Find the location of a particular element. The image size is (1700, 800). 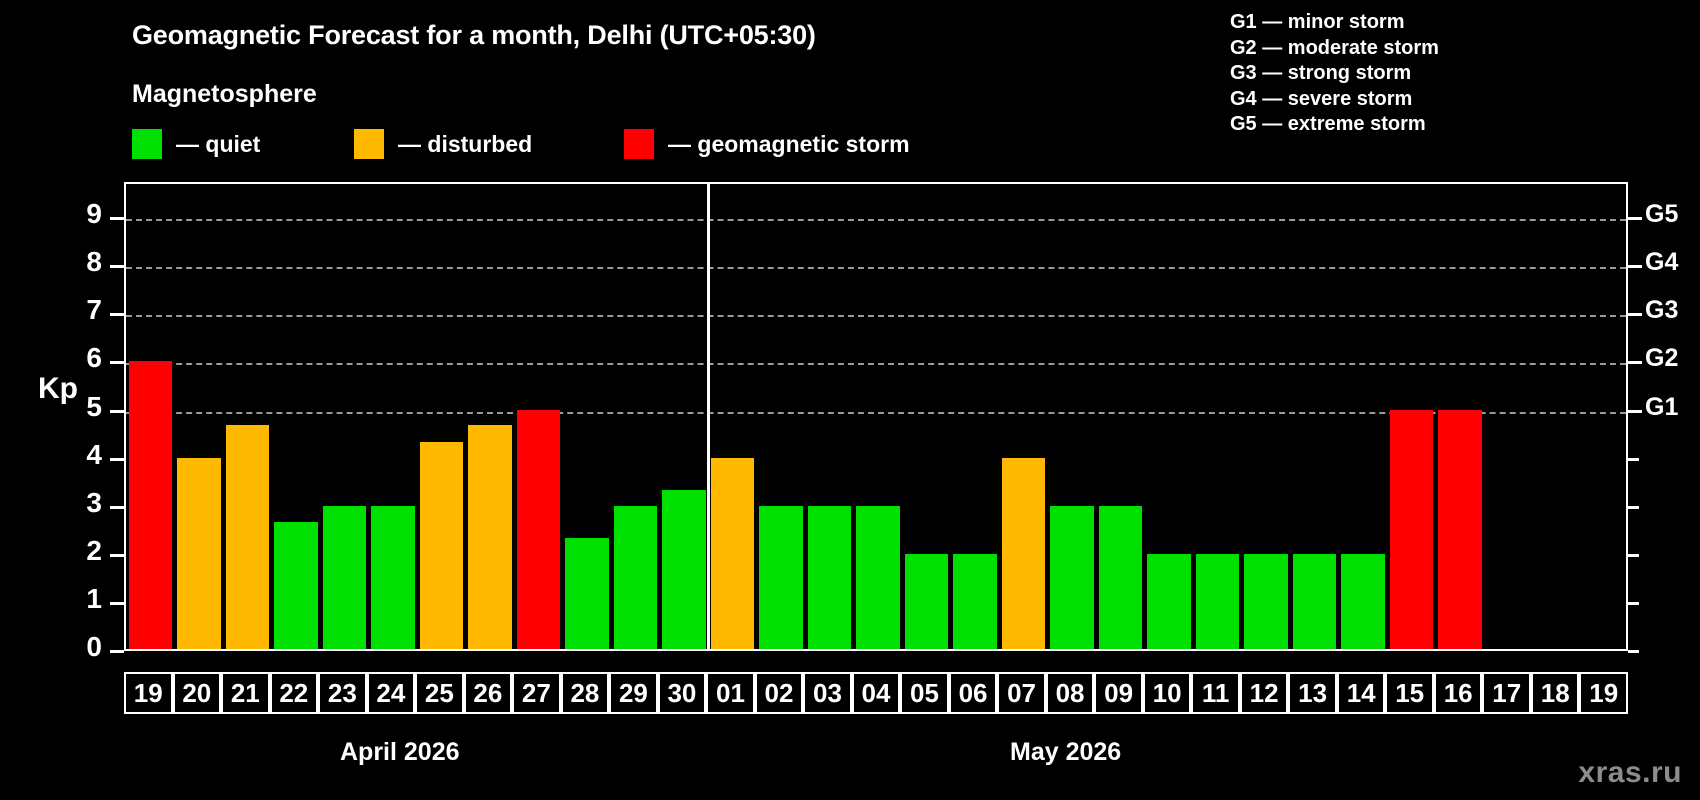

day-axis-label: 01 is located at coordinates (730, 693).